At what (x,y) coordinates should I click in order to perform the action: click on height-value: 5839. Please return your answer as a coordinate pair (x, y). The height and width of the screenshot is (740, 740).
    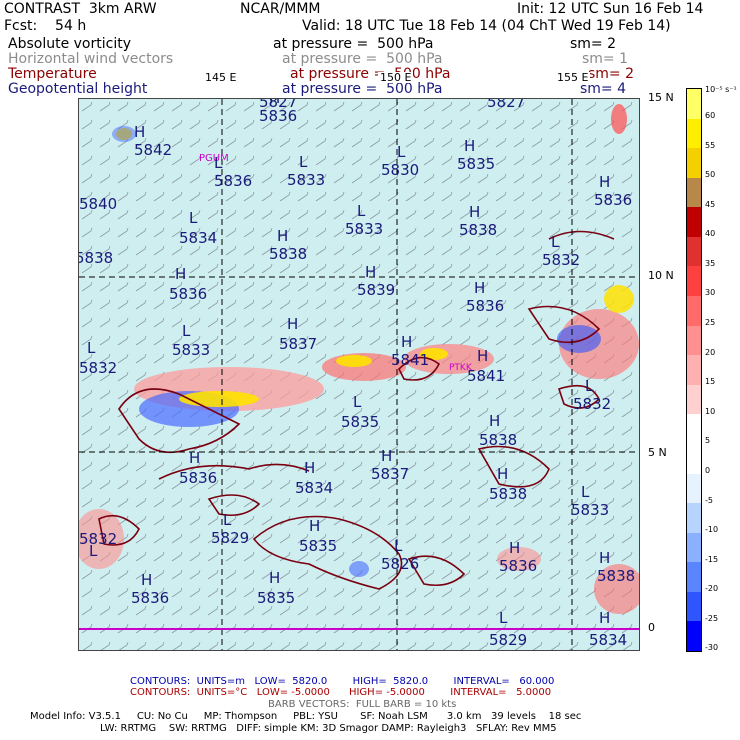
    Looking at the image, I should click on (376, 290).